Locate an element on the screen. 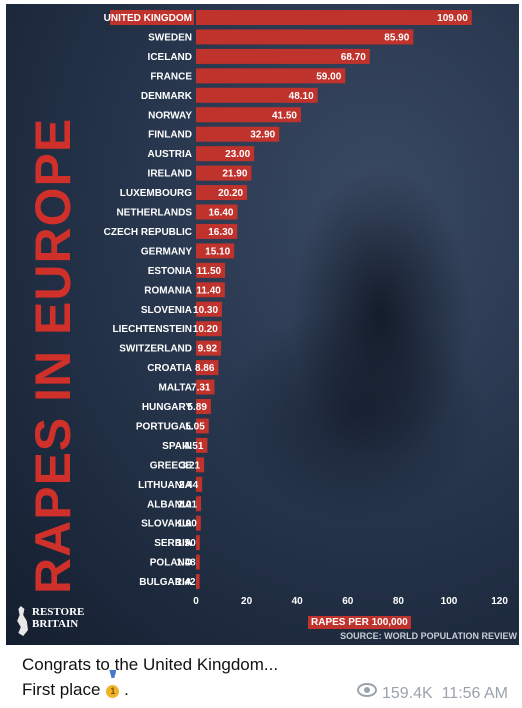  value-label: 59.00 is located at coordinates (328, 76).